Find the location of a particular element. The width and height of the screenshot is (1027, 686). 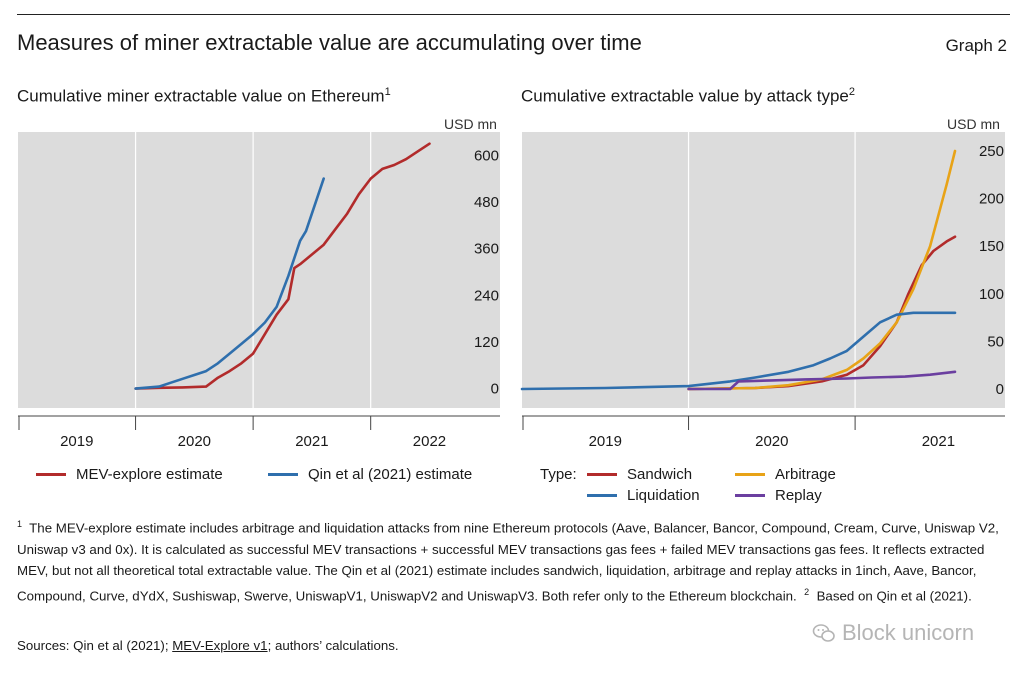

wechat-icon is located at coordinates (823, 633).